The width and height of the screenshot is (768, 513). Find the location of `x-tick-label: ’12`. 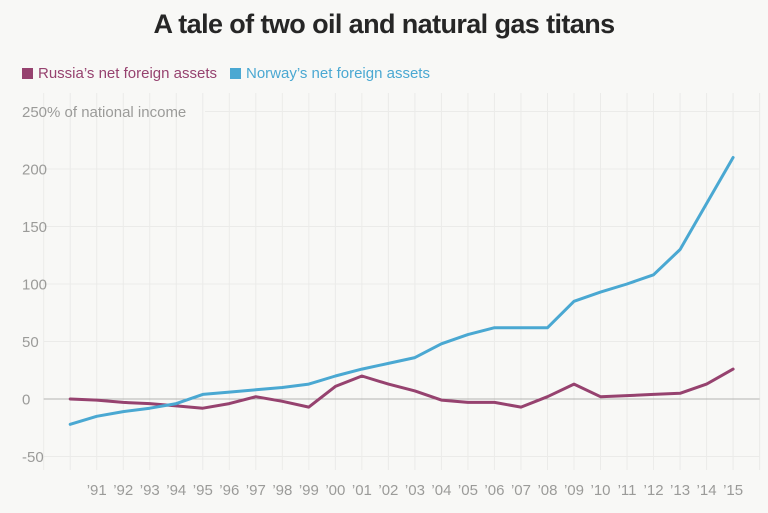

x-tick-label: ’12 is located at coordinates (654, 490).